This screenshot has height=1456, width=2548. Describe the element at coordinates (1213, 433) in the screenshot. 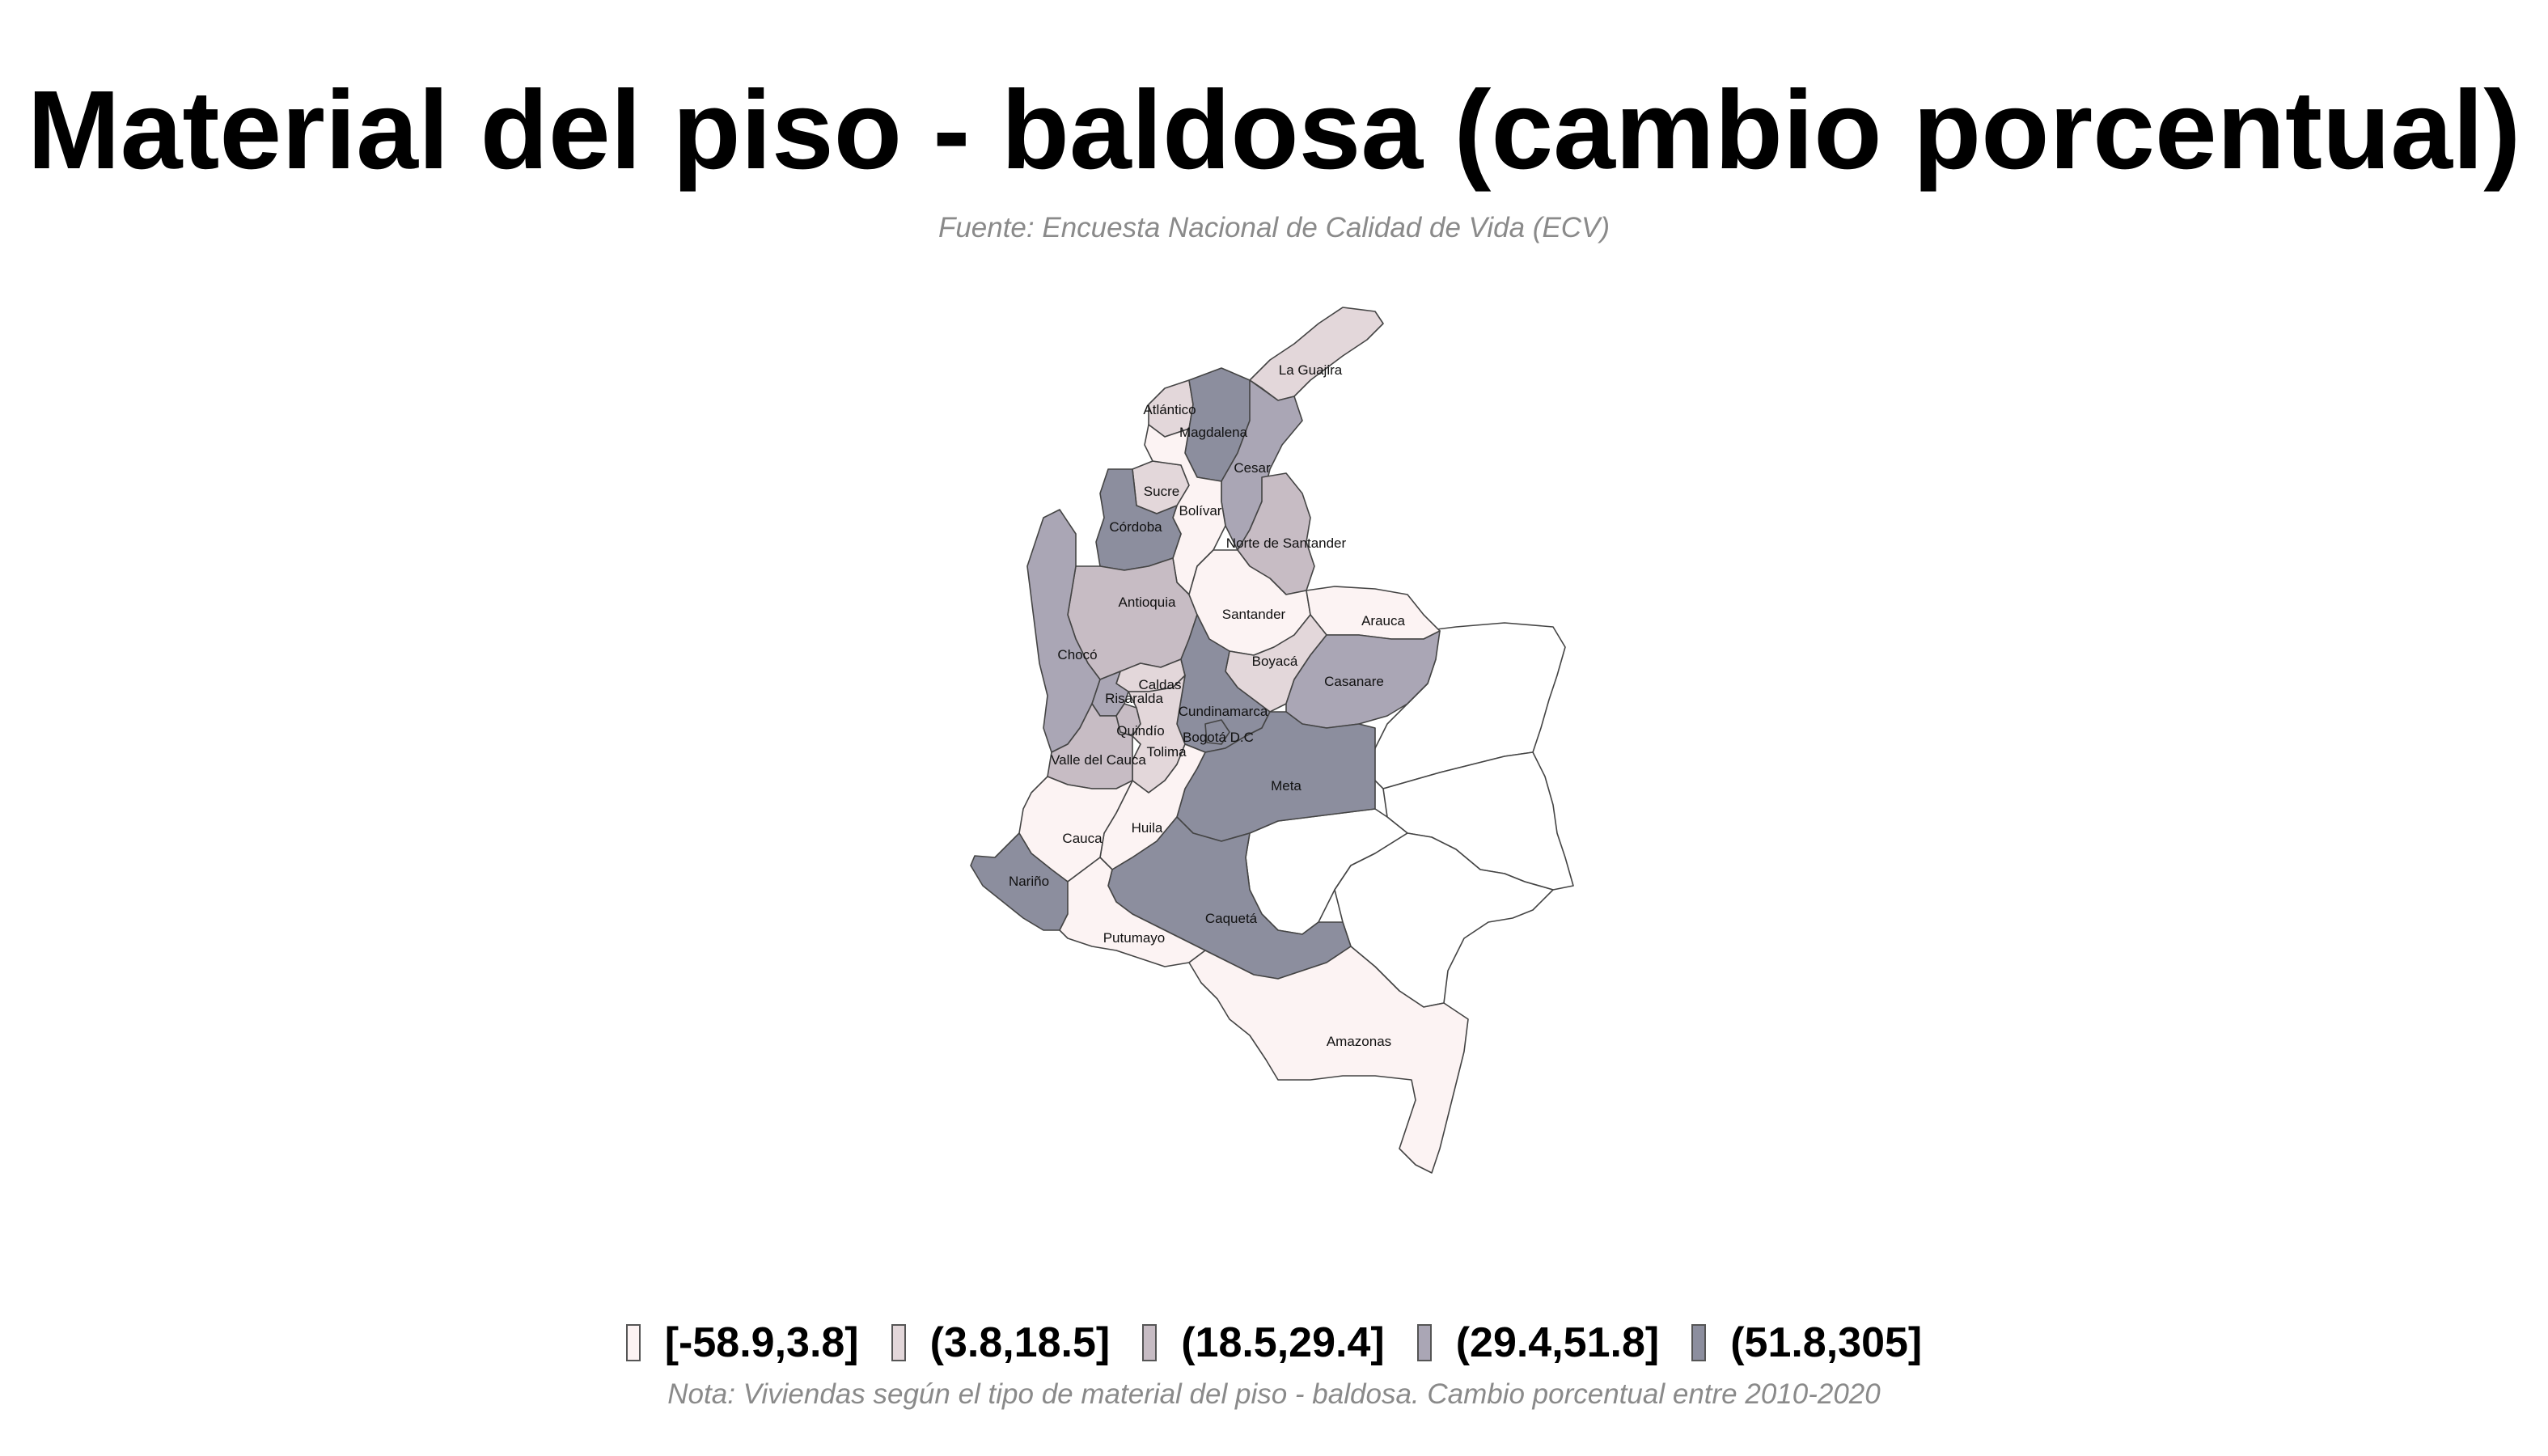

I see `label-magdalena: Magdalena` at that location.